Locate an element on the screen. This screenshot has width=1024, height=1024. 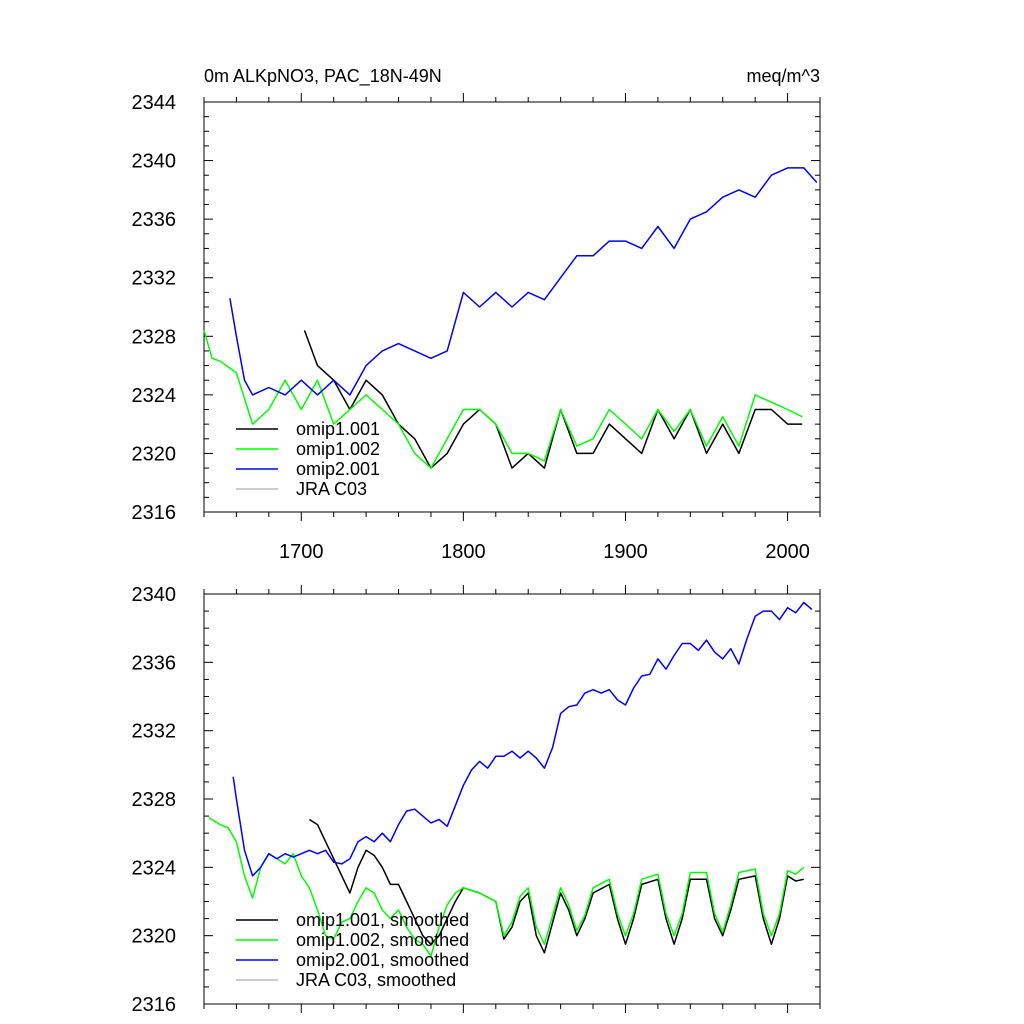
legend-label: JRA C03 is located at coordinates (331, 489).